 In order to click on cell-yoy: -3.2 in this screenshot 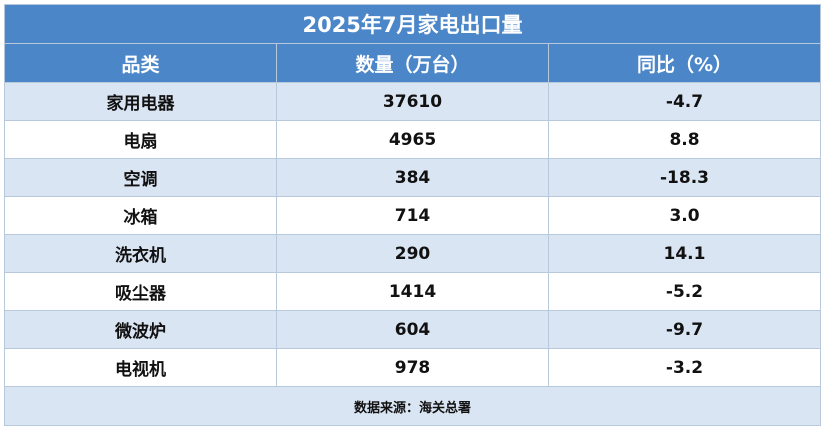, I will do `click(684, 367)`.